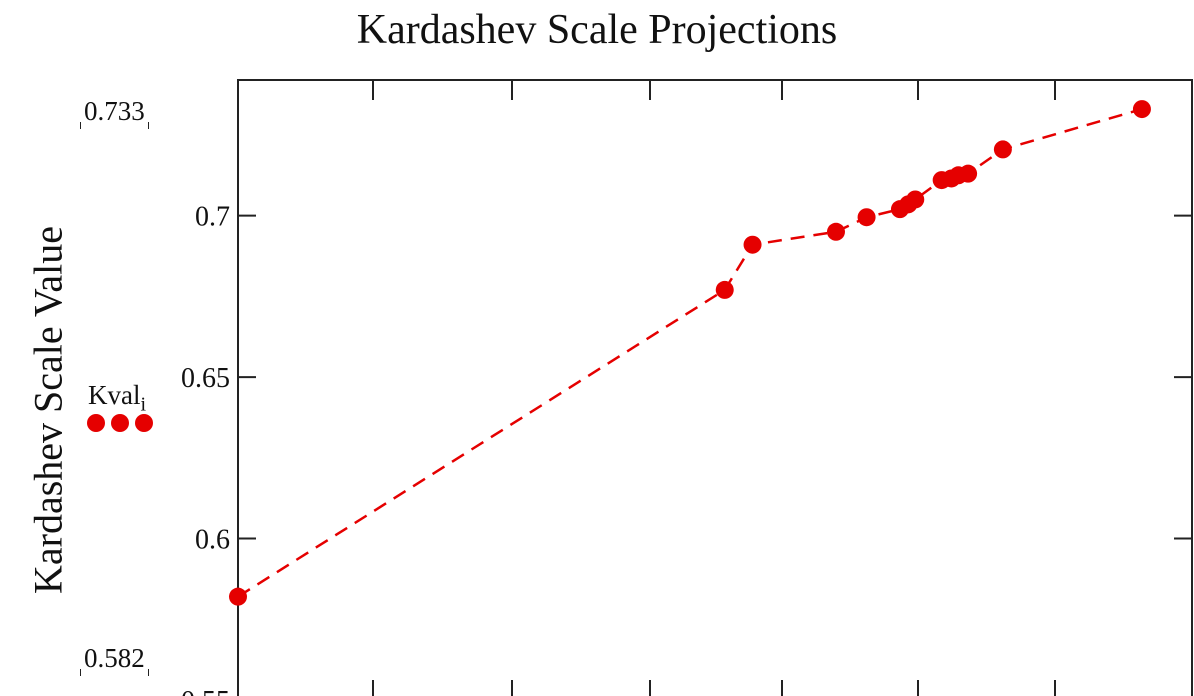 Image resolution: width=1194 pixels, height=696 pixels. Describe the element at coordinates (205, 378) in the screenshot. I see `y-tick-label-2: 0.65` at that location.